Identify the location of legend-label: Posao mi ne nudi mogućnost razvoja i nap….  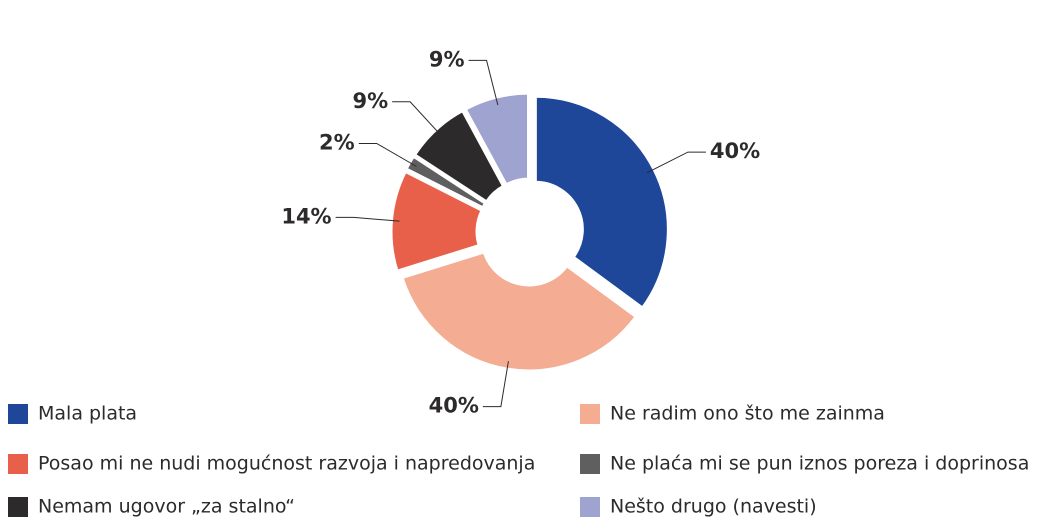
(286, 464).